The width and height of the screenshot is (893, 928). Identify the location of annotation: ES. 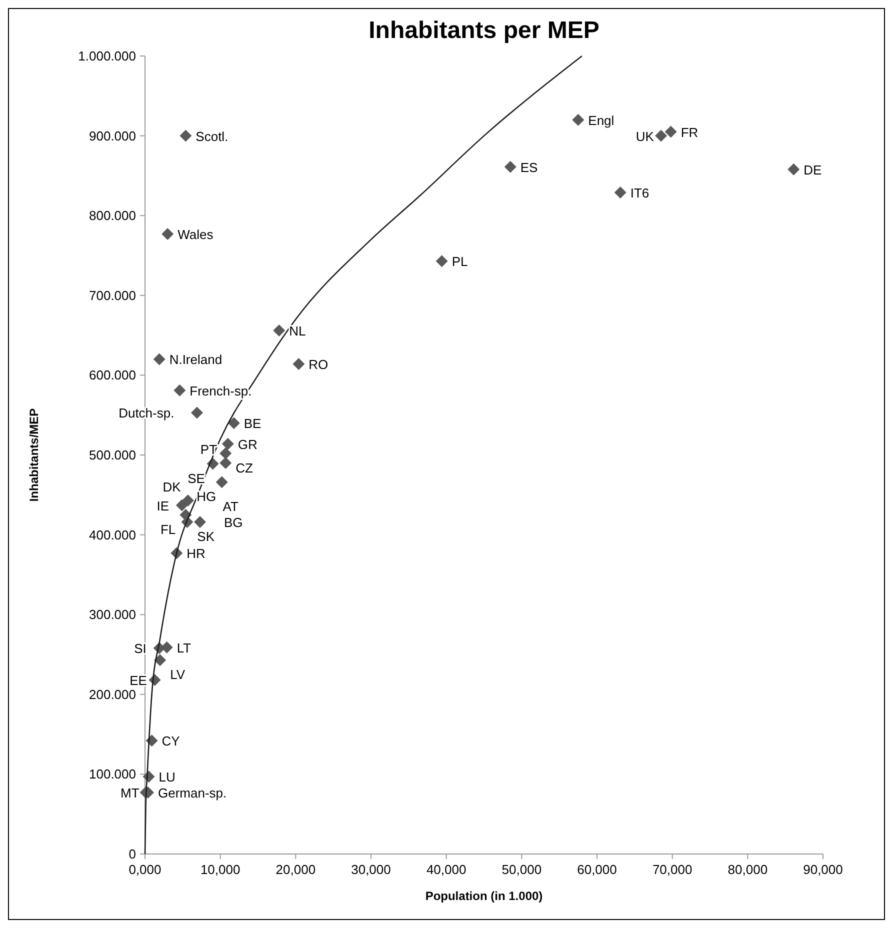
(529, 167).